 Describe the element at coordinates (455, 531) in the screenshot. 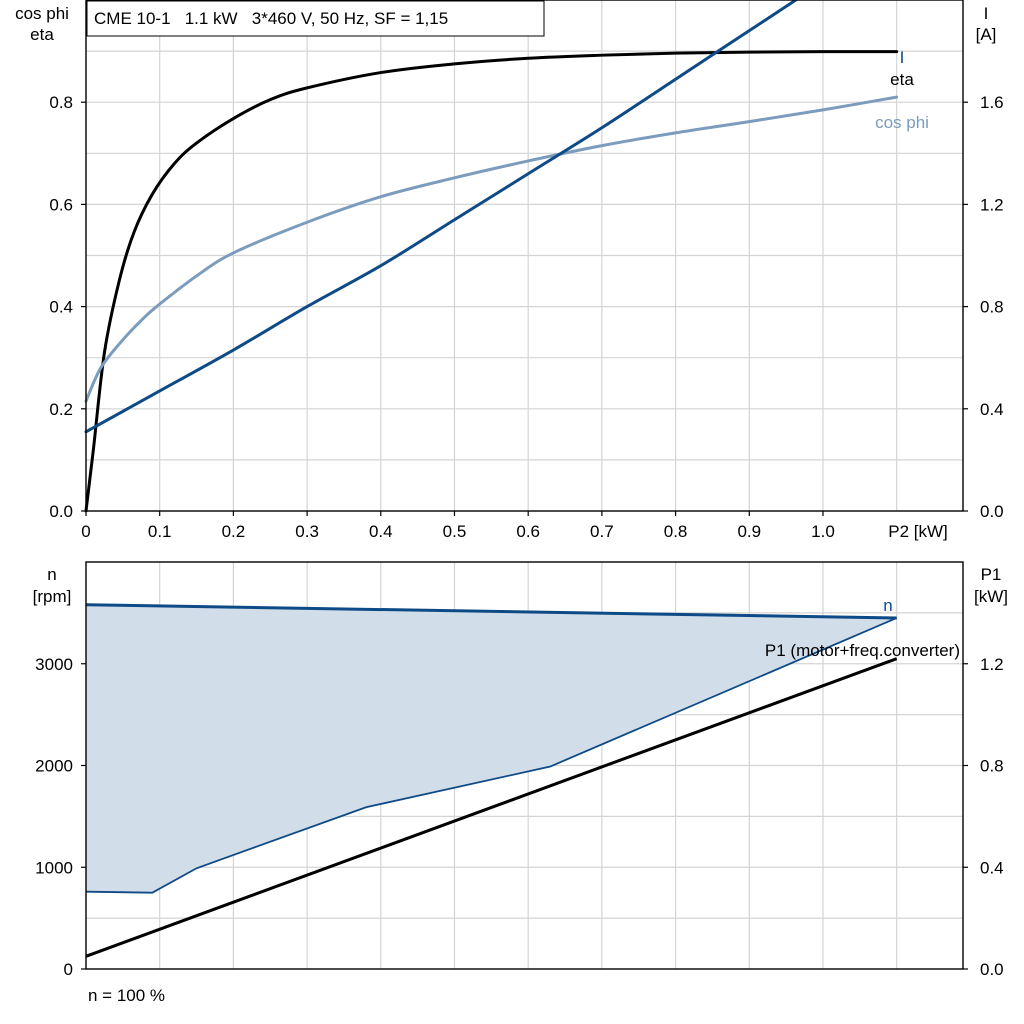

I see `top-x-tick-label: 0.5` at that location.